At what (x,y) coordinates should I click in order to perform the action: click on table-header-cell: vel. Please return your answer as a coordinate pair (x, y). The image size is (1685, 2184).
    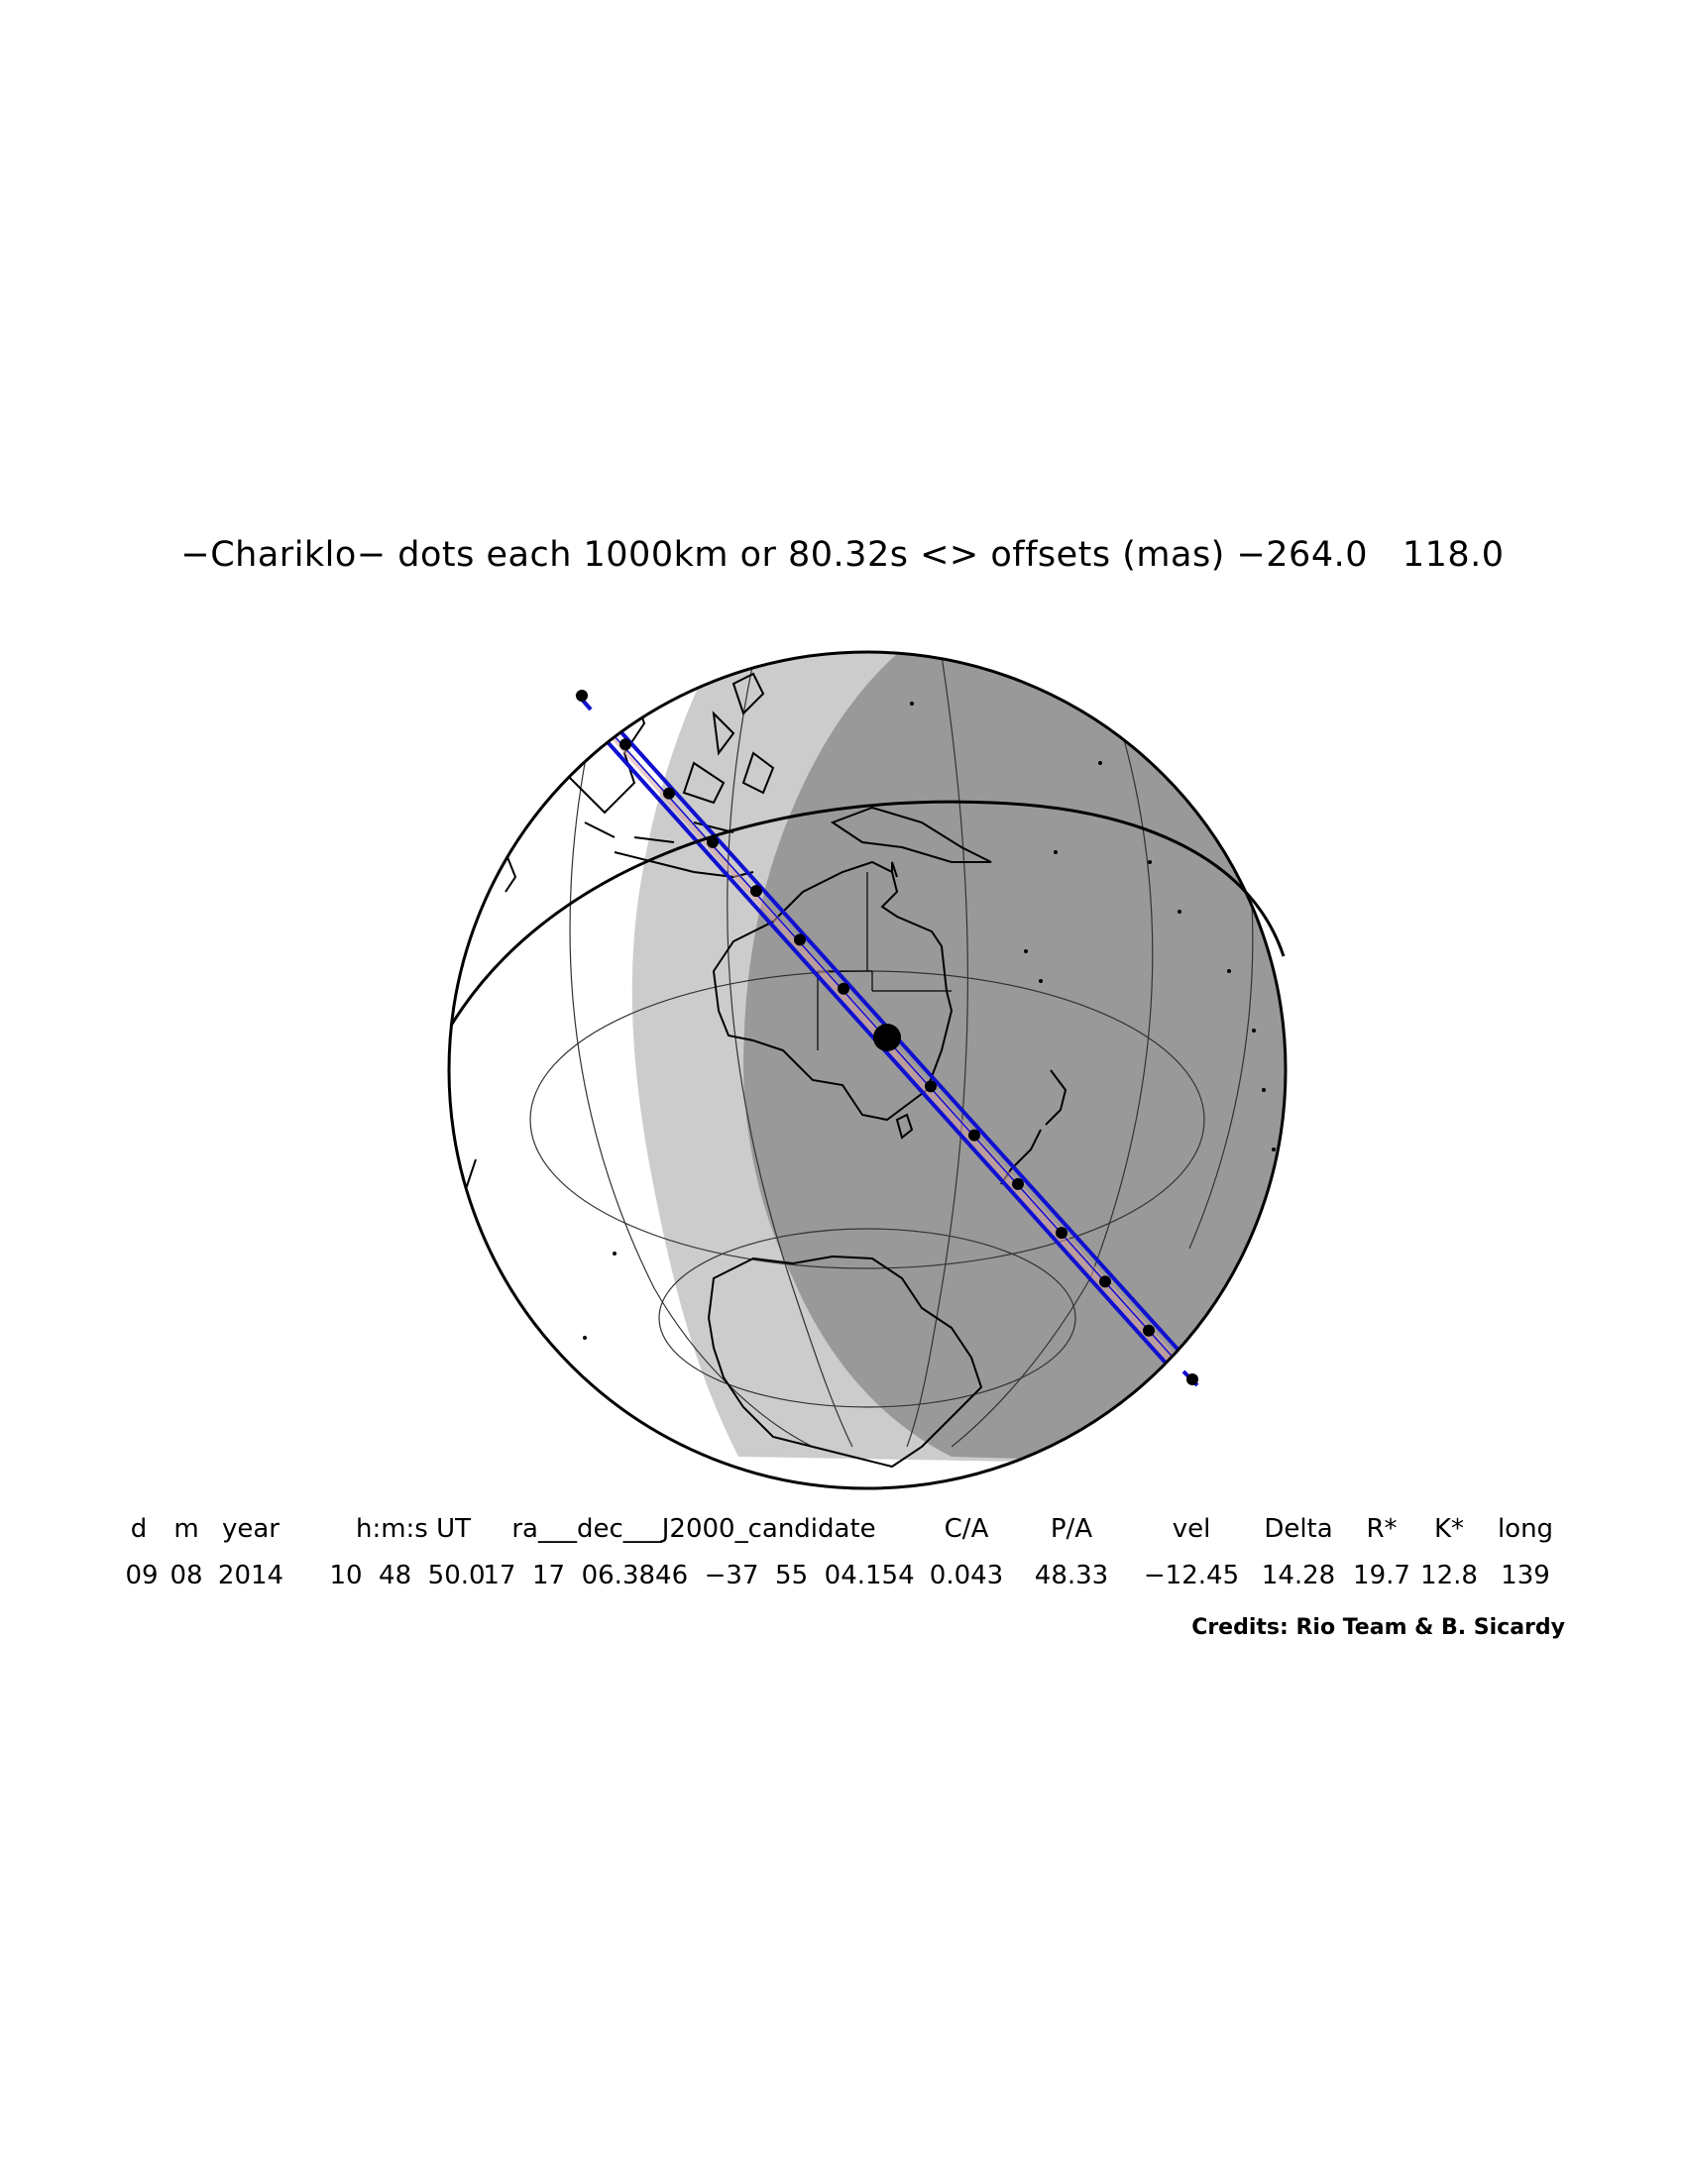
    Looking at the image, I should click on (1191, 1529).